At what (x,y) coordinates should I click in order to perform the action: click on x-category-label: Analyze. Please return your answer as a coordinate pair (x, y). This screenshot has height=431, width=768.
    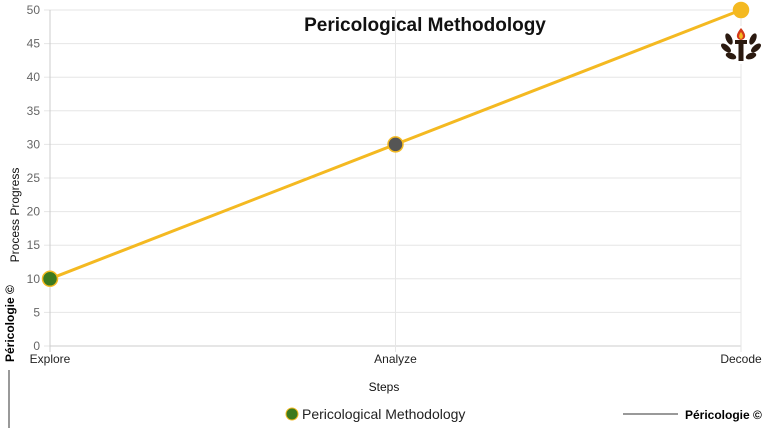
    Looking at the image, I should click on (395, 359).